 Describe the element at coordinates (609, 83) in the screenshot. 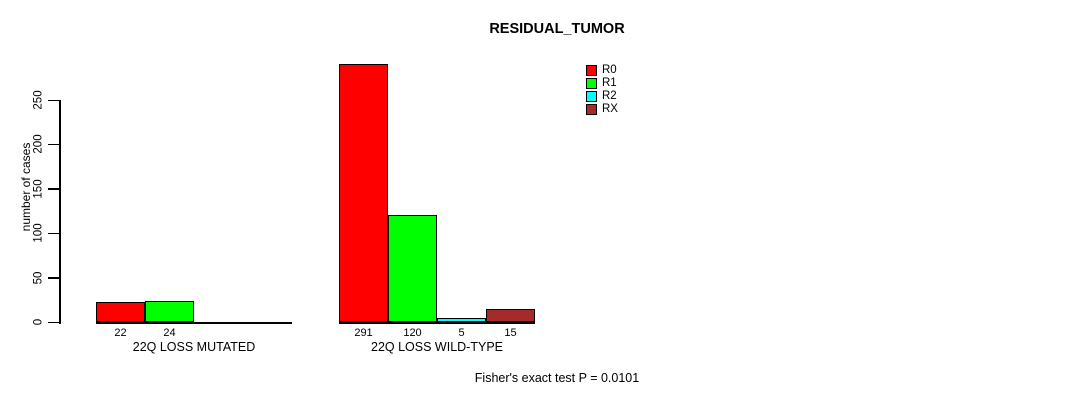

I see `legend-label: R1` at that location.